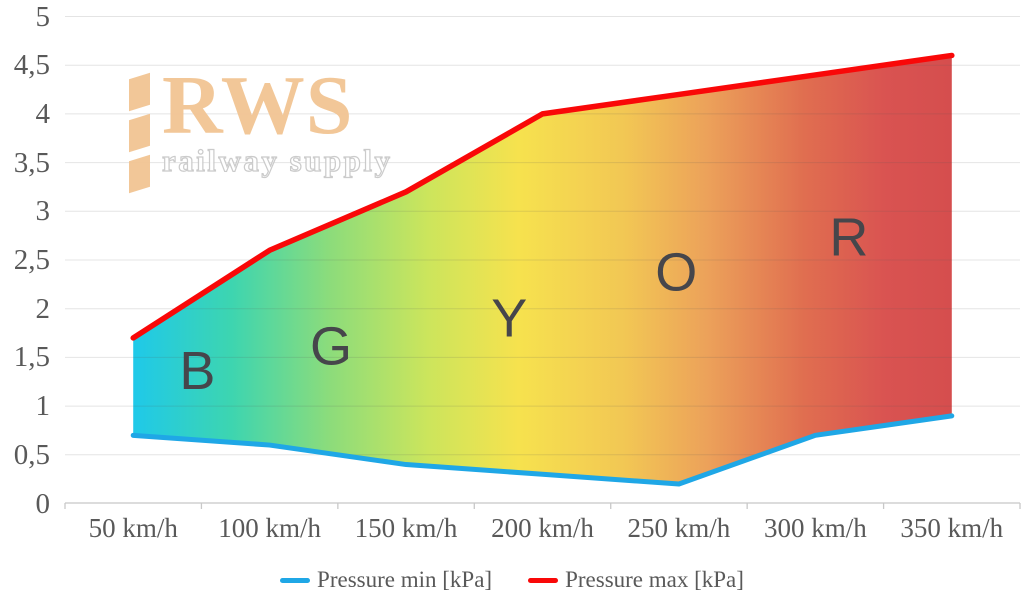 The height and width of the screenshot is (614, 1024). Describe the element at coordinates (31, 454) in the screenshot. I see `y-axis-tick-label: 0,5` at that location.